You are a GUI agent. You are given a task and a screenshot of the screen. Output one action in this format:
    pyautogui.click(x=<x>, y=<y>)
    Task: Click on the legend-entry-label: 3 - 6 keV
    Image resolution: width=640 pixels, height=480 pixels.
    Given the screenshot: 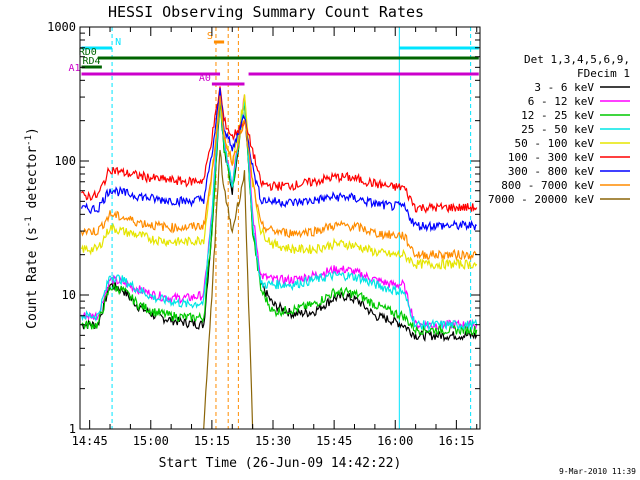 What is the action you would take?
    pyautogui.click(x=564, y=87)
    